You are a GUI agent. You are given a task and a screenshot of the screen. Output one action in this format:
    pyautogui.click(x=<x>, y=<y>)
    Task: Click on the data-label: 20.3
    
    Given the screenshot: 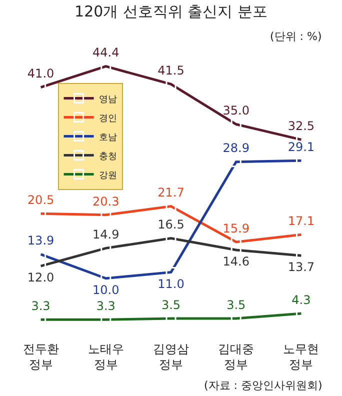 What is the action you would take?
    pyautogui.click(x=106, y=201)
    